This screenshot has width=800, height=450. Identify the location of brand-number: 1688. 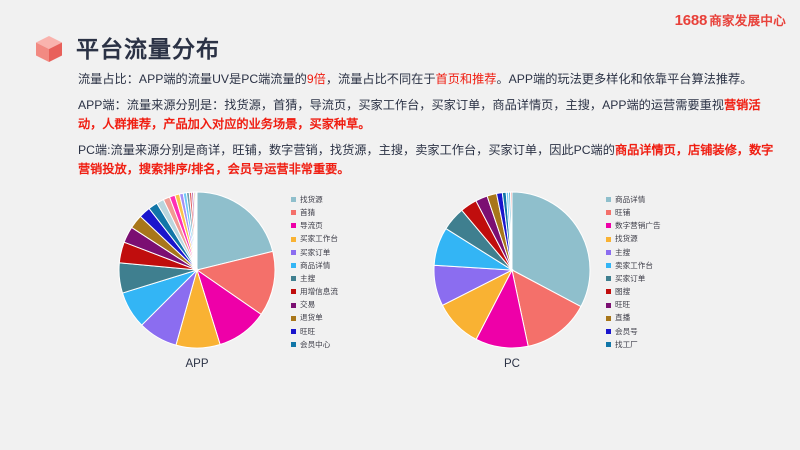
(691, 20).